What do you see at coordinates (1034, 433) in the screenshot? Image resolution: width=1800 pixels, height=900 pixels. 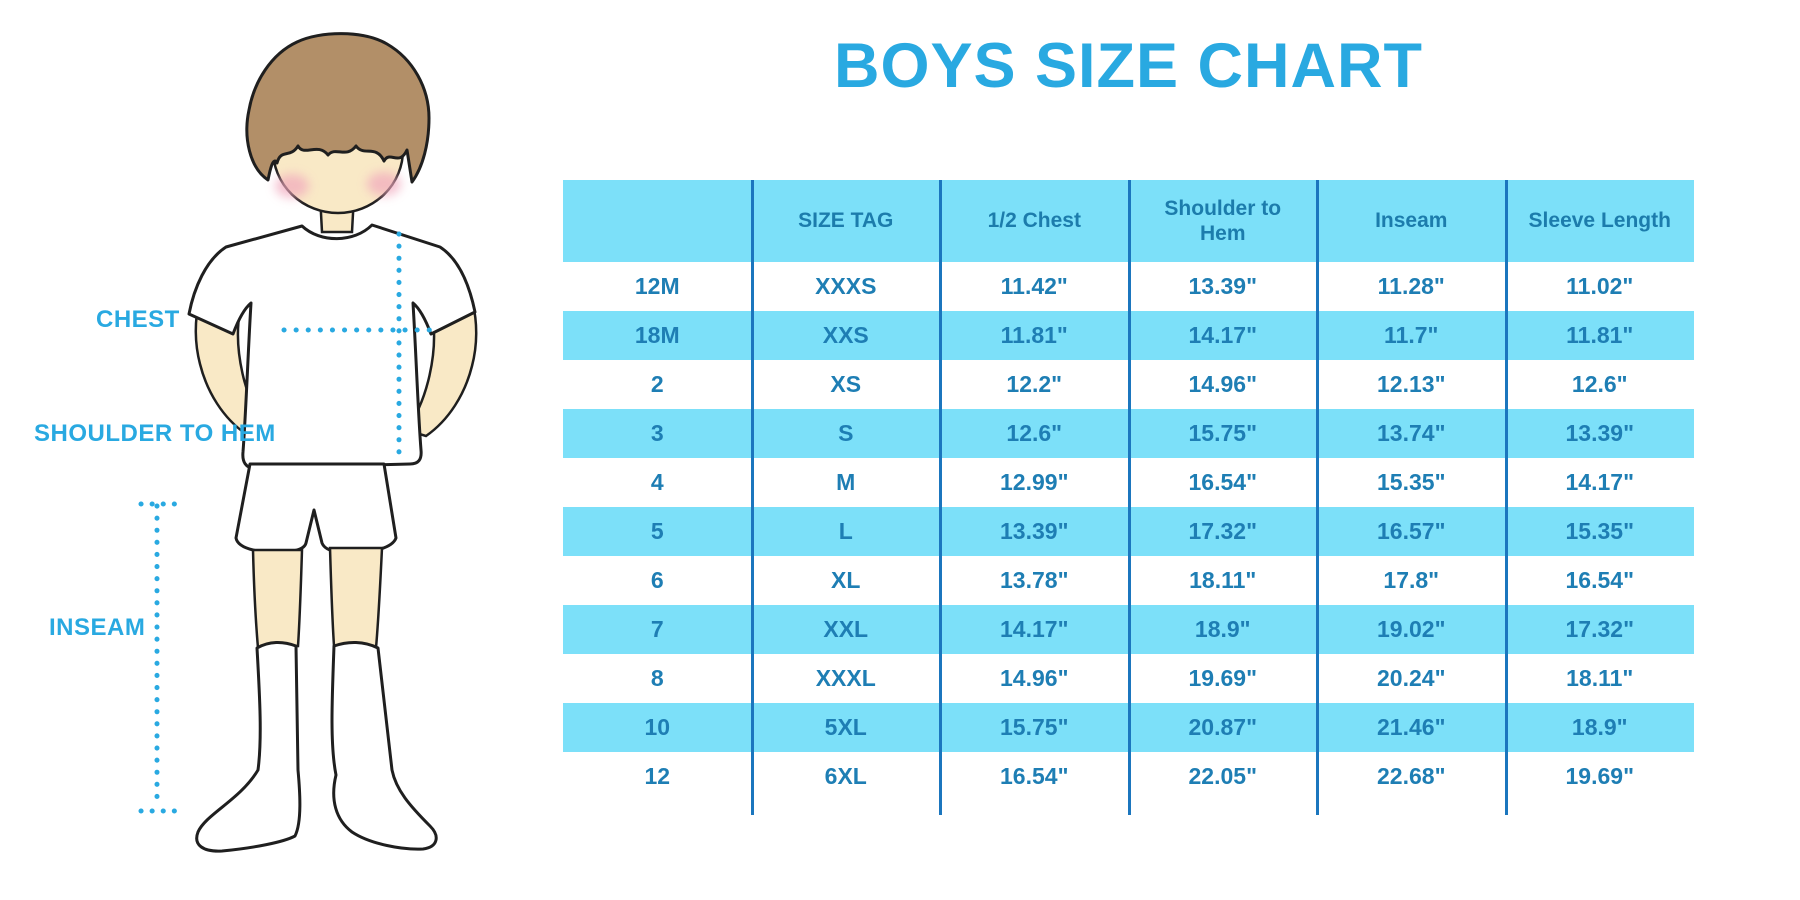 I see `chest-cell: 12.6"` at bounding box center [1034, 433].